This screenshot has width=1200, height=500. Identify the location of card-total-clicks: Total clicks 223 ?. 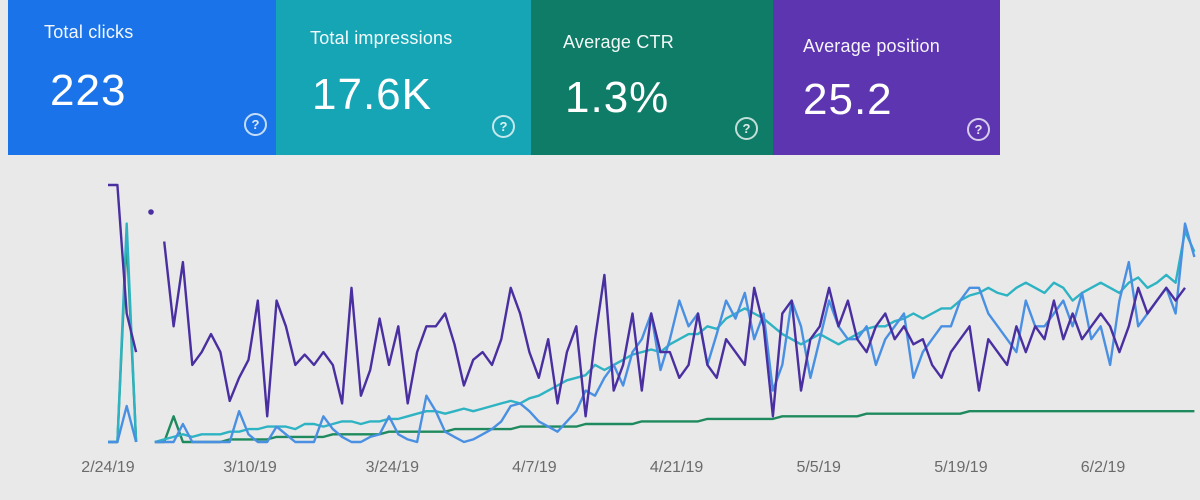
(142, 77).